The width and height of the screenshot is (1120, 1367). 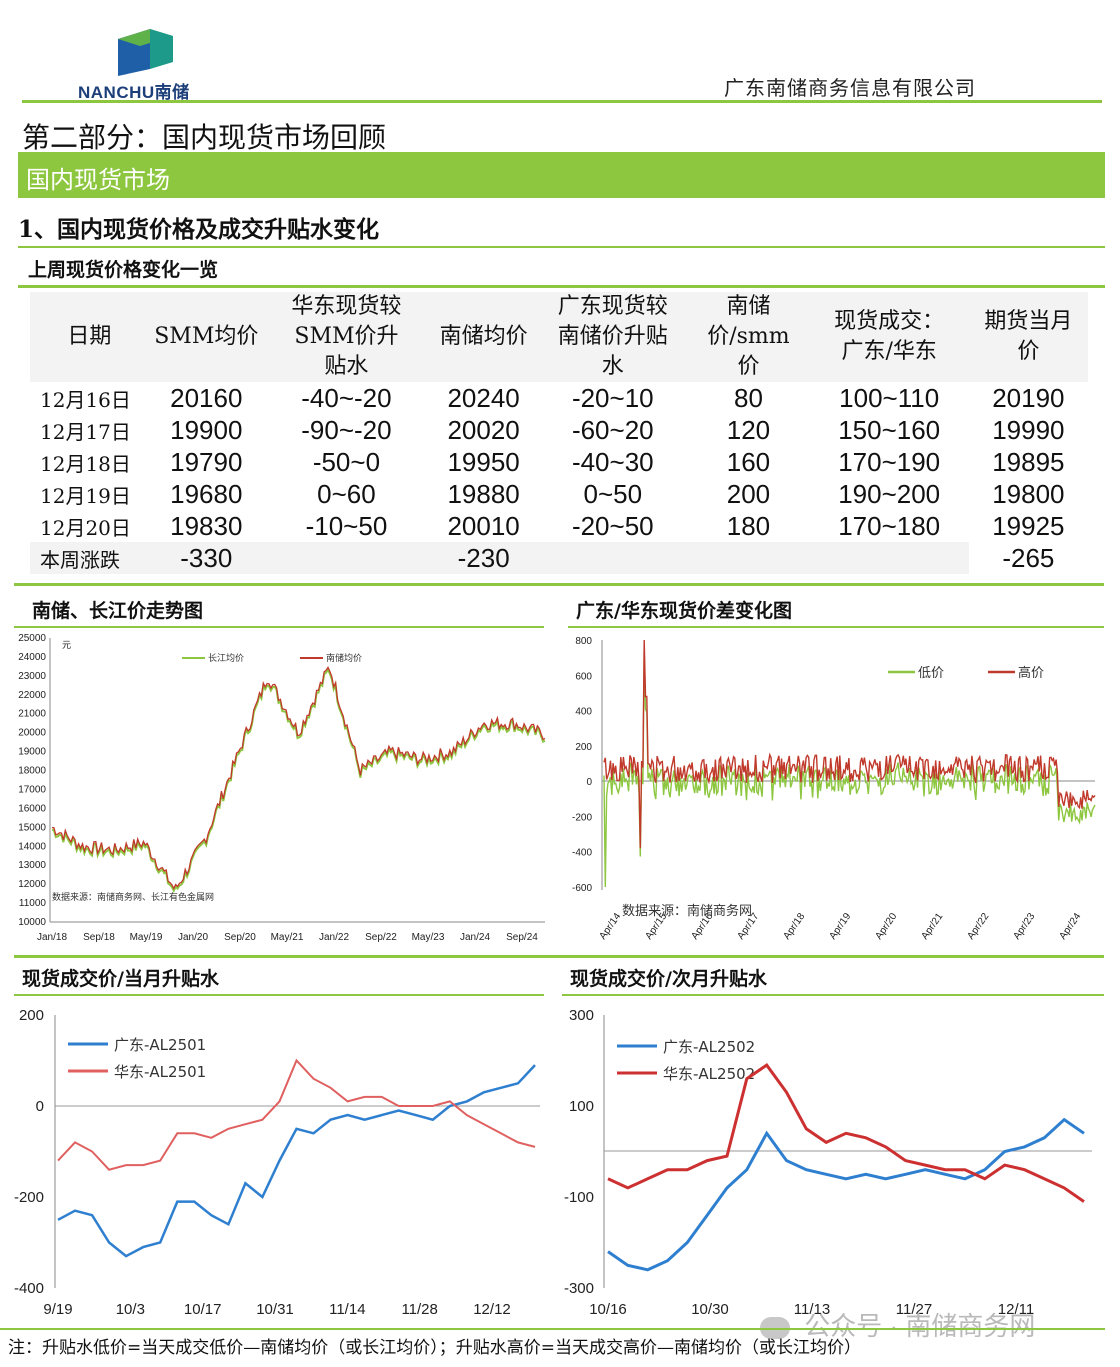 I want to click on cell-date: 12月18日, so click(x=85, y=463).